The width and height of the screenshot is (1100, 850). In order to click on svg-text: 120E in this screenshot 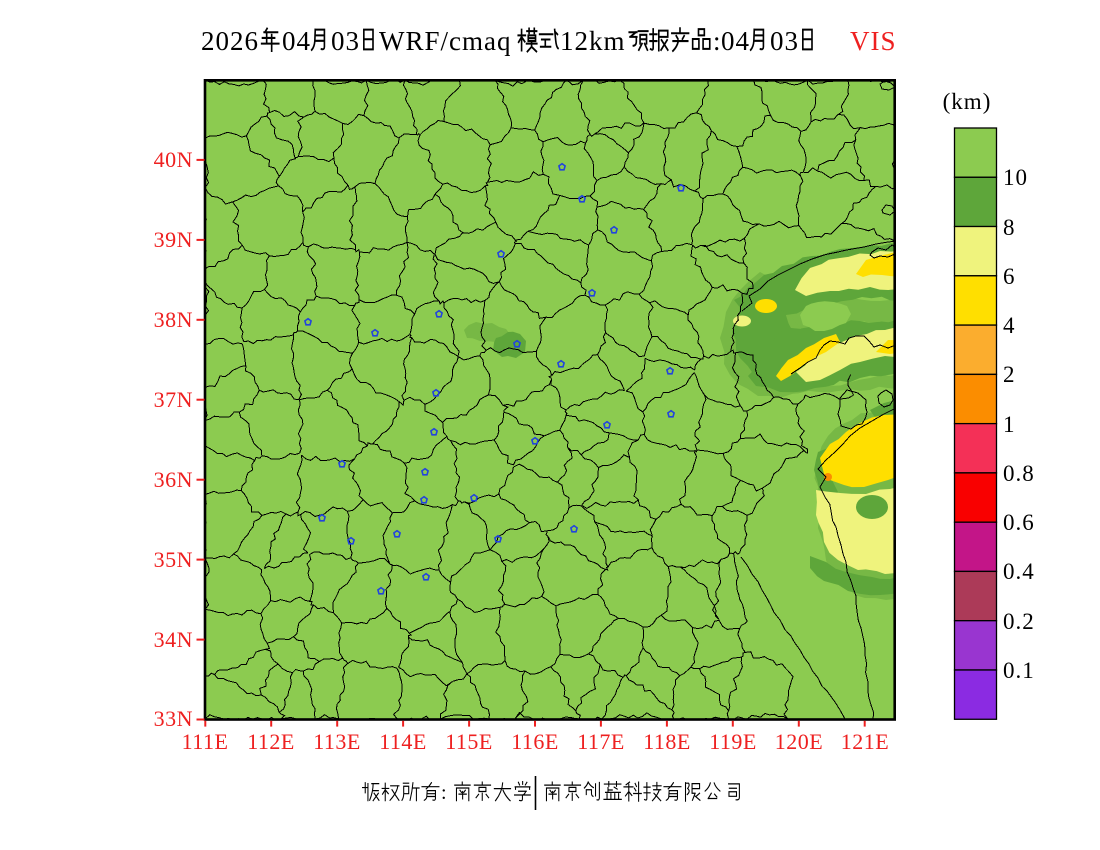, I will do `click(799, 741)`.